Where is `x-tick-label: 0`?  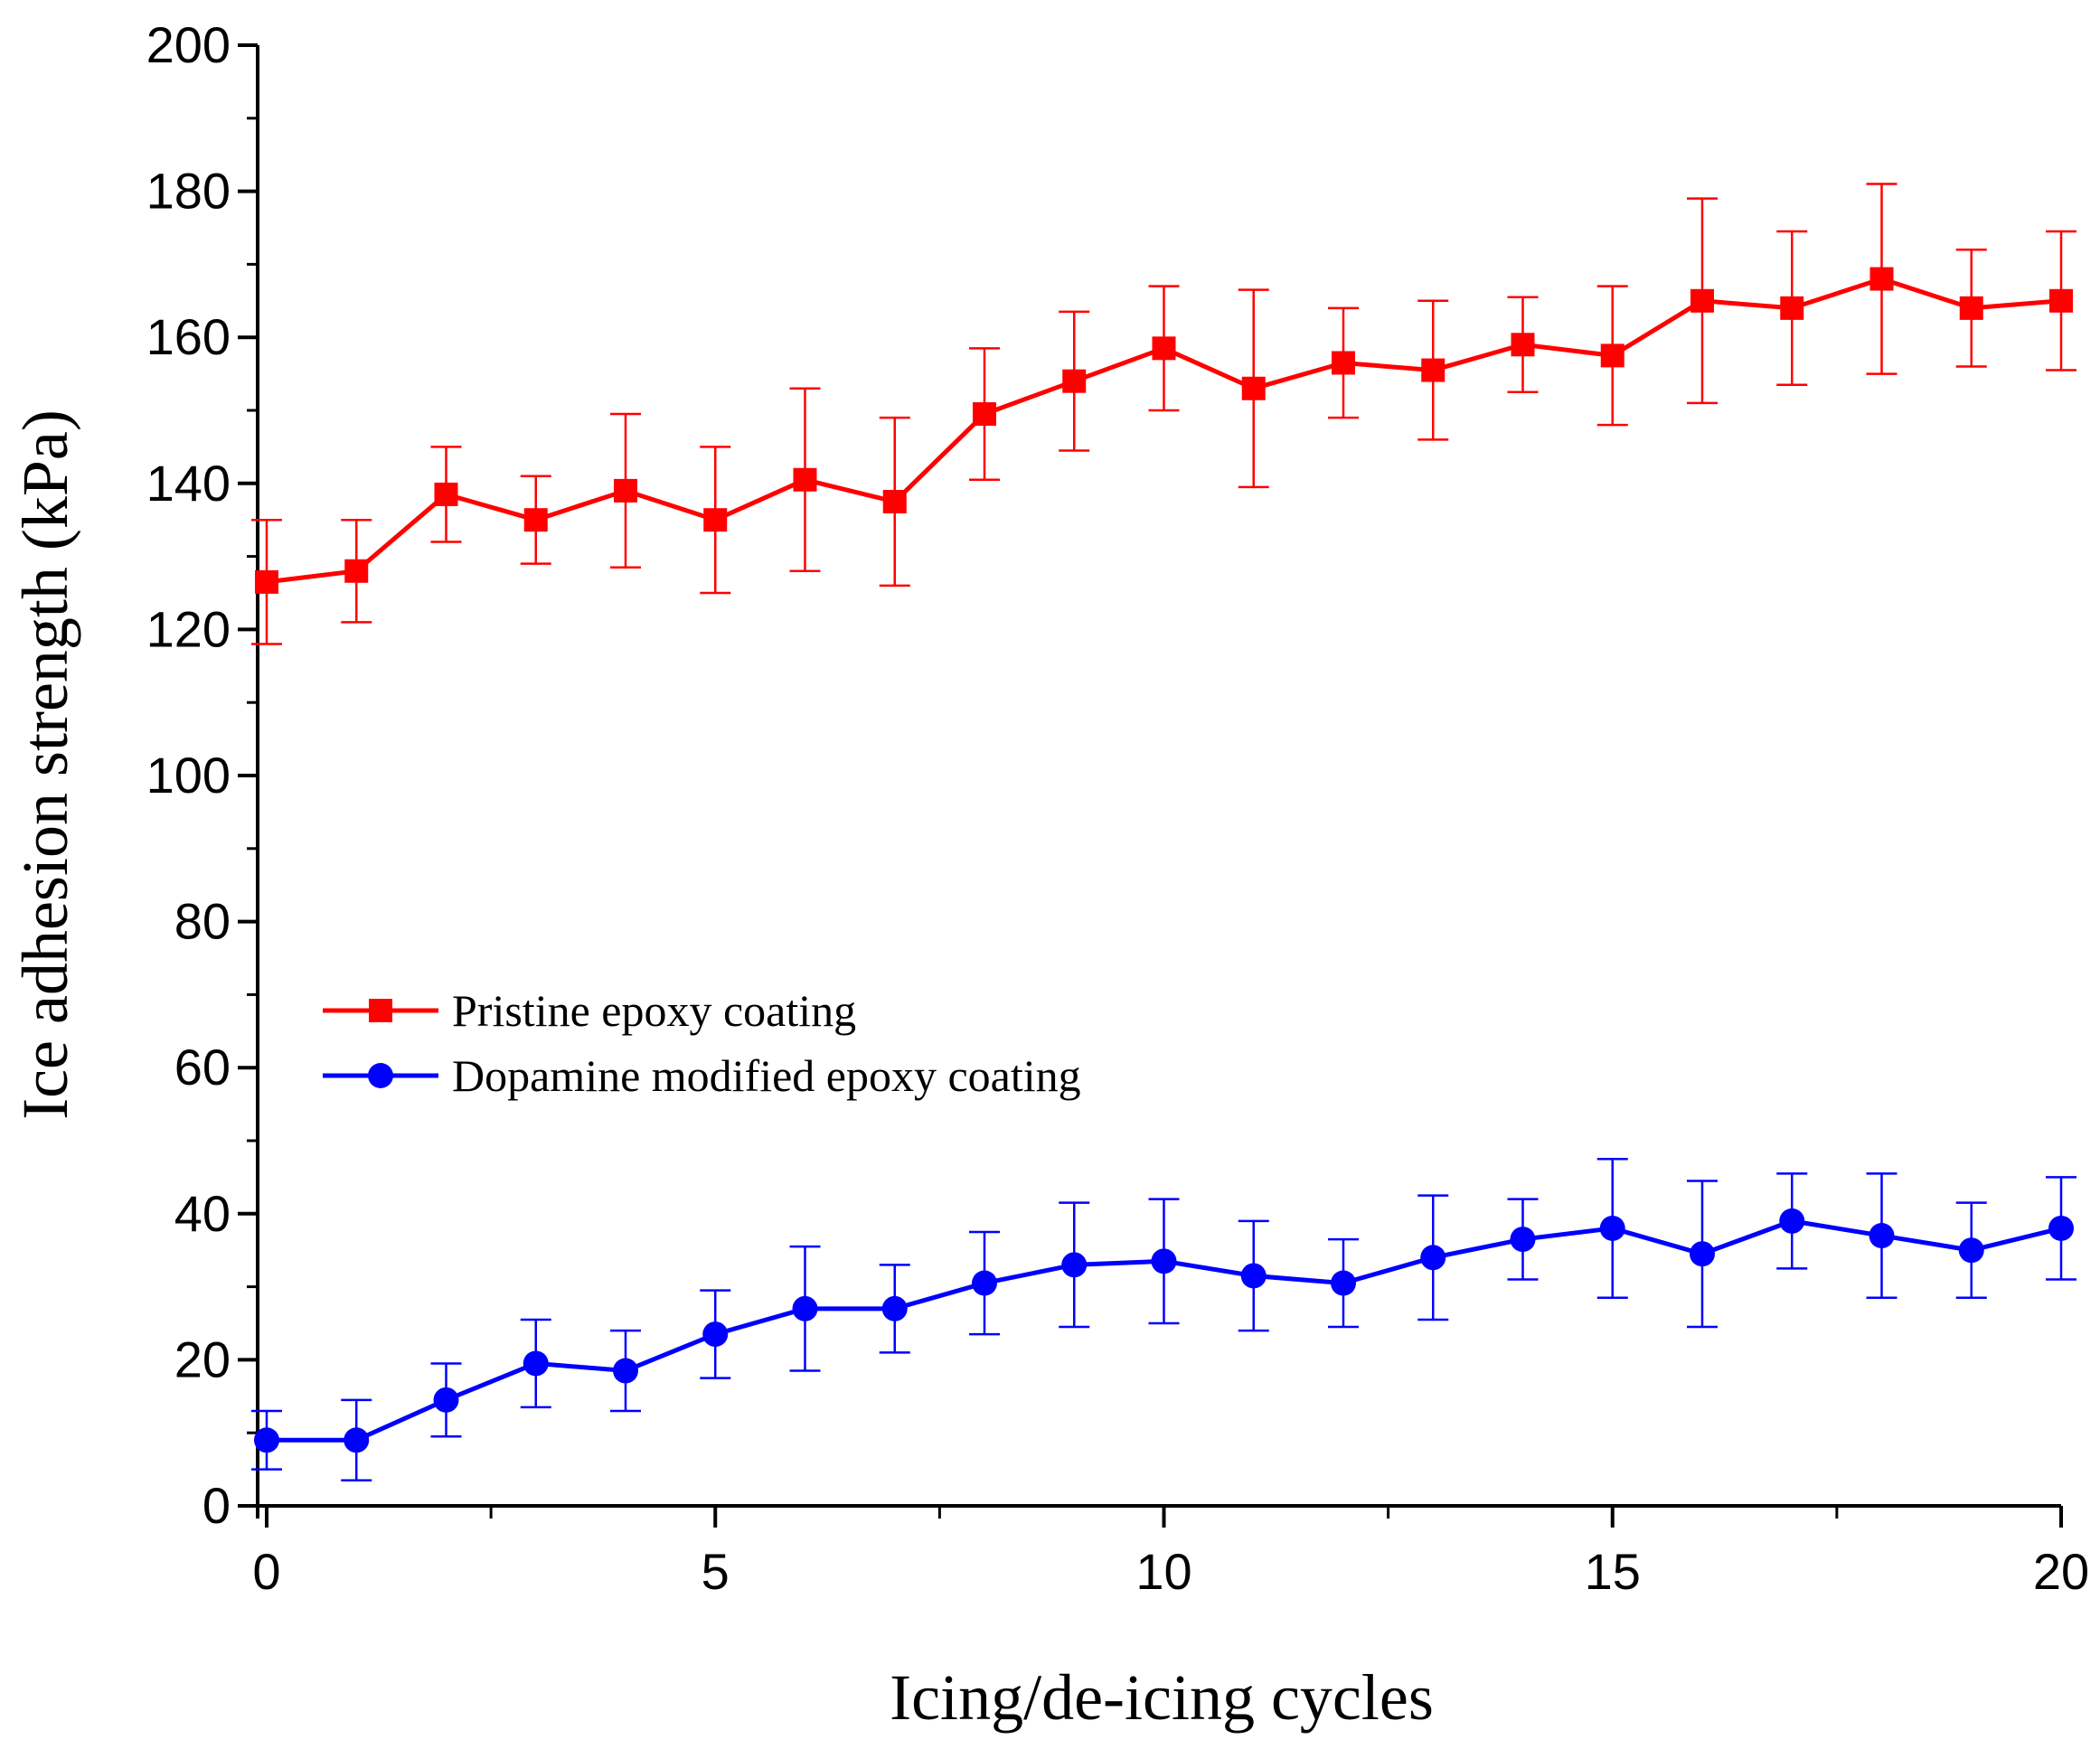
x-tick-label: 0 is located at coordinates (266, 1571).